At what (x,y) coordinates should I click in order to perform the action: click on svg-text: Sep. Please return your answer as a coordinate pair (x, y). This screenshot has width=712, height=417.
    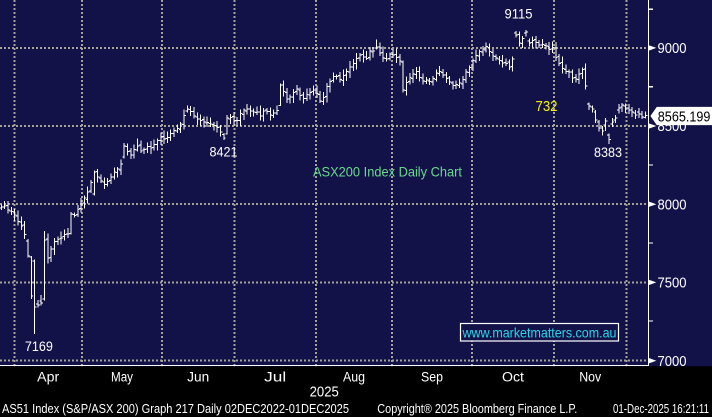
    Looking at the image, I should click on (432, 377).